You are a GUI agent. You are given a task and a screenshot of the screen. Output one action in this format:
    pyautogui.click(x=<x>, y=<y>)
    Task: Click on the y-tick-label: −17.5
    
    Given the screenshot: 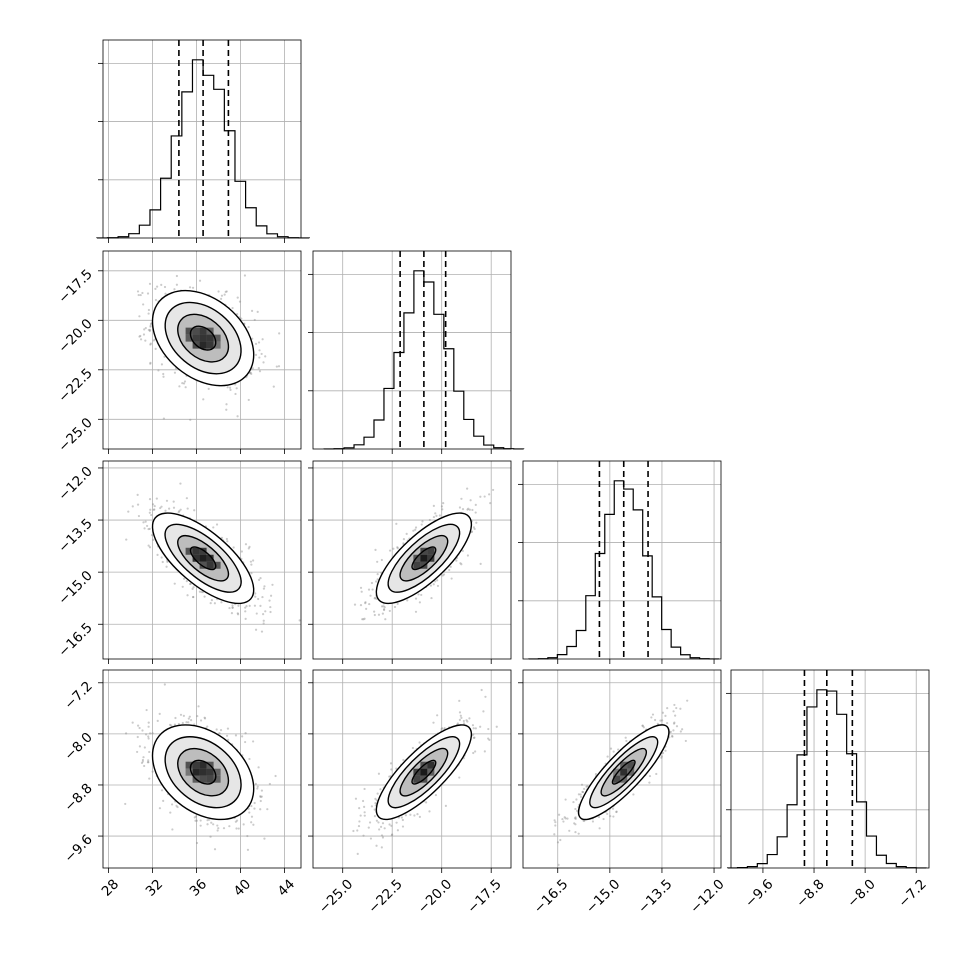 What is the action you would take?
    pyautogui.click(x=75, y=286)
    